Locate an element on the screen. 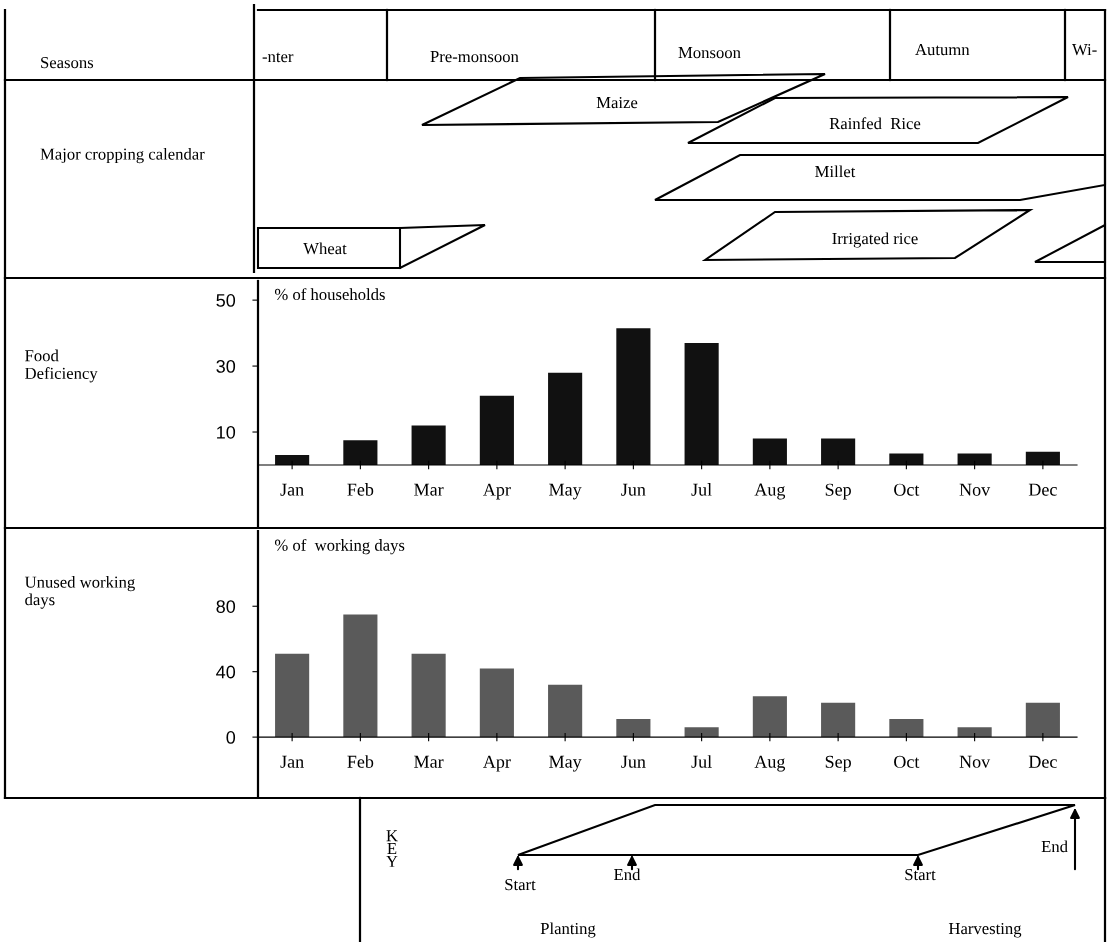  category-label: Pre-monsoon is located at coordinates (474, 57).